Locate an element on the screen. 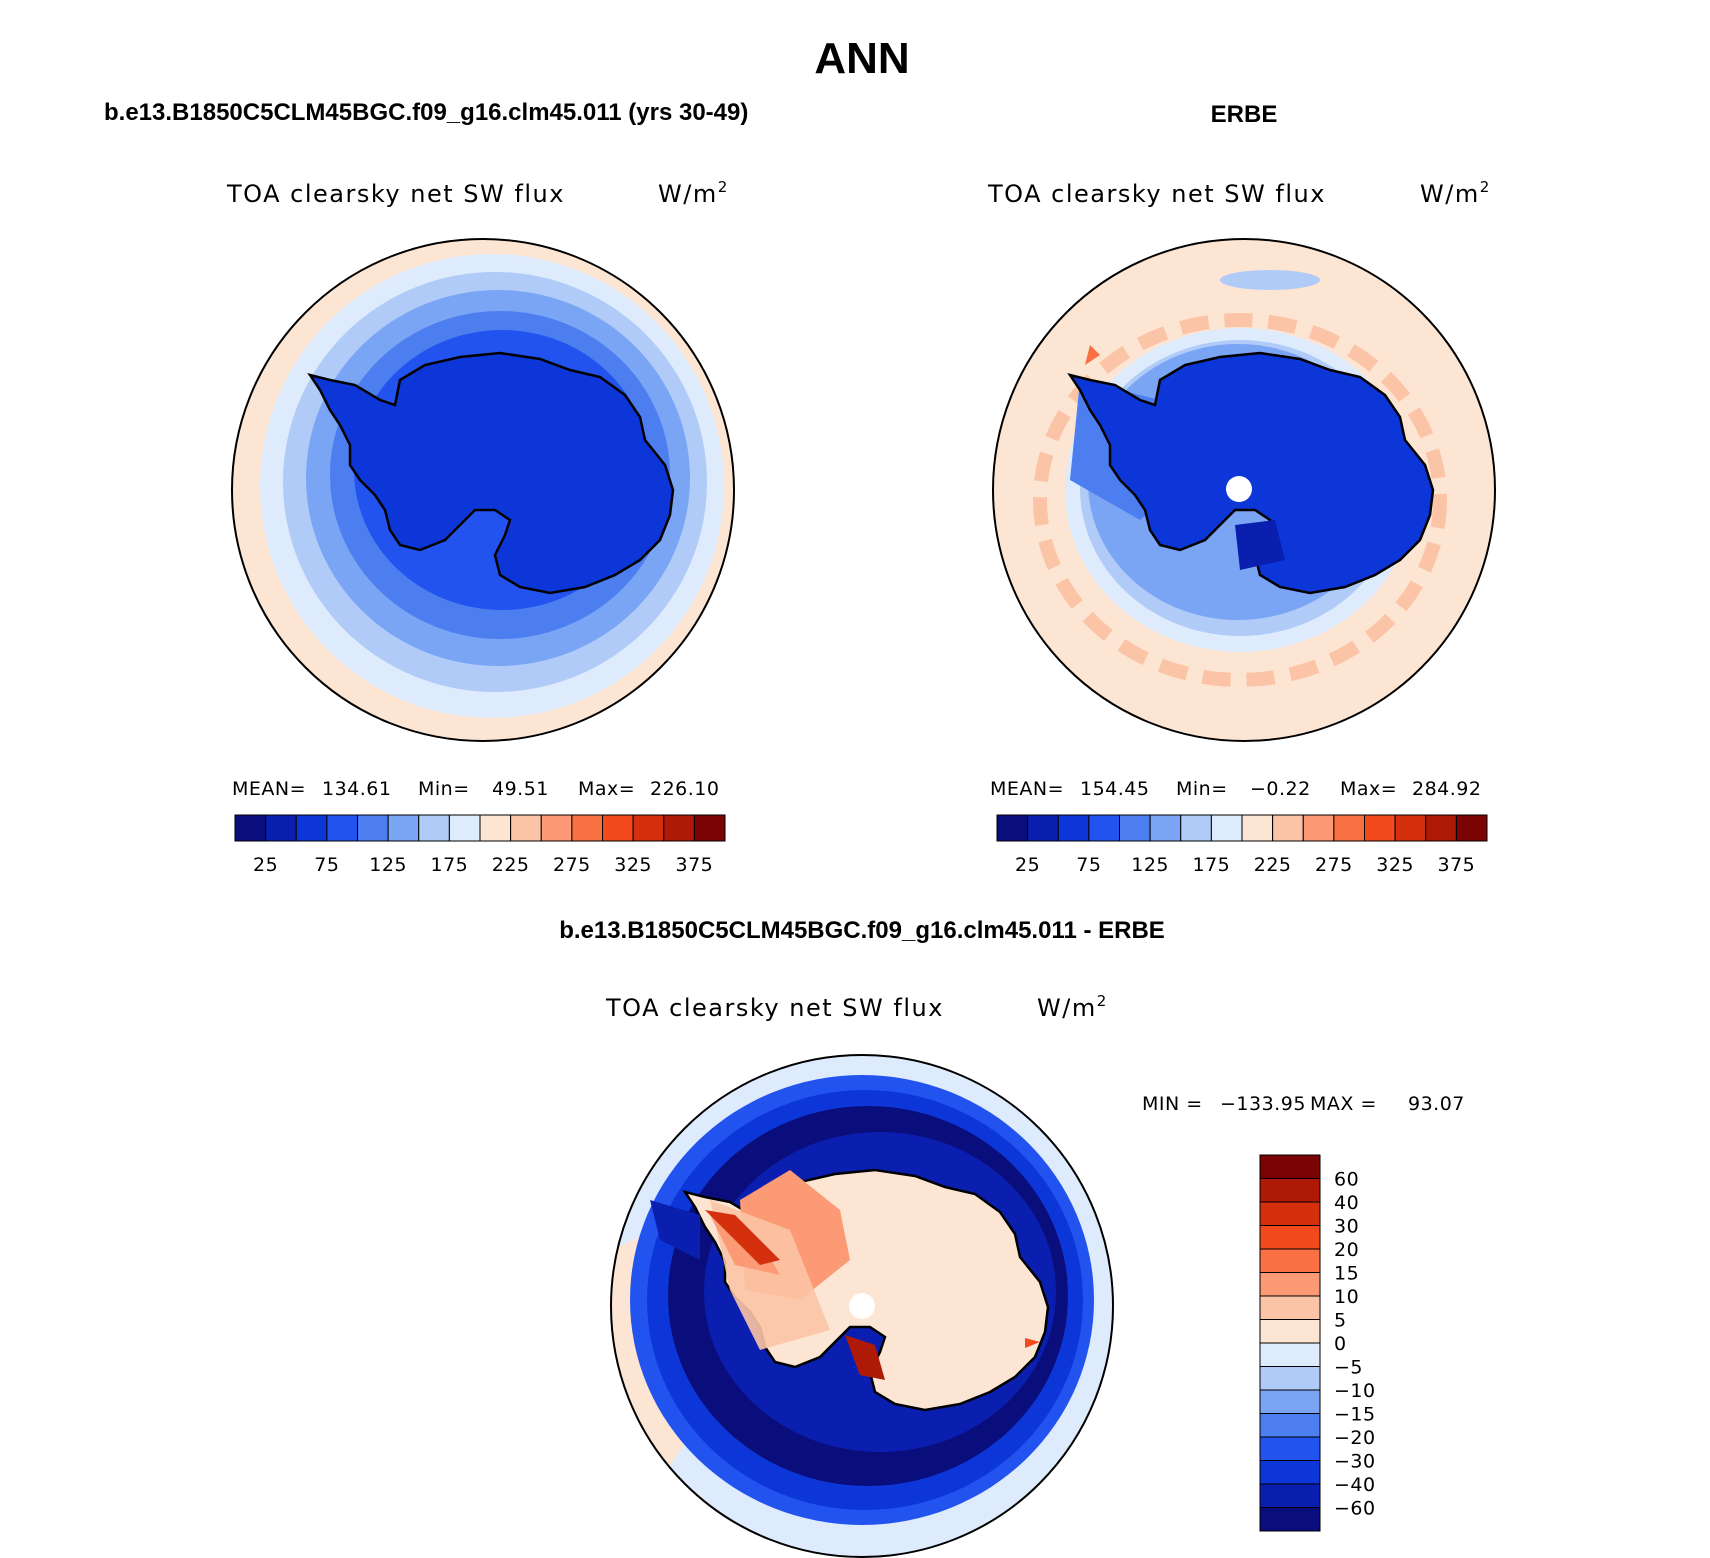 The height and width of the screenshot is (1558, 1710). panel-obs-map is located at coordinates (1244, 490).